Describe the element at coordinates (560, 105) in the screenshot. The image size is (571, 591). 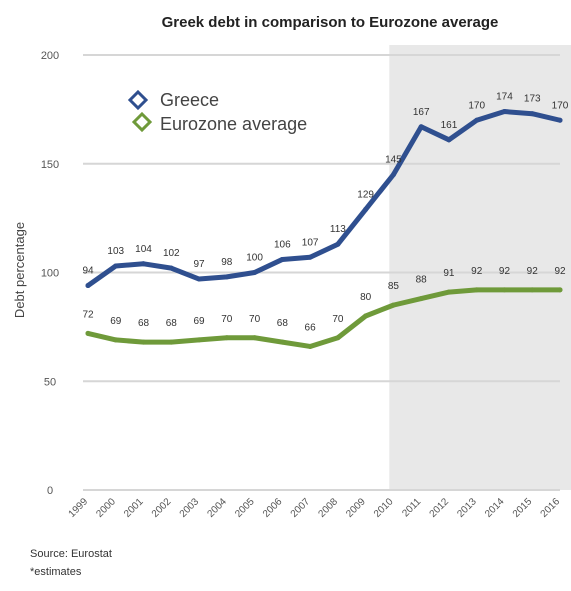
I see `data-label-greece-2016: 170` at that location.